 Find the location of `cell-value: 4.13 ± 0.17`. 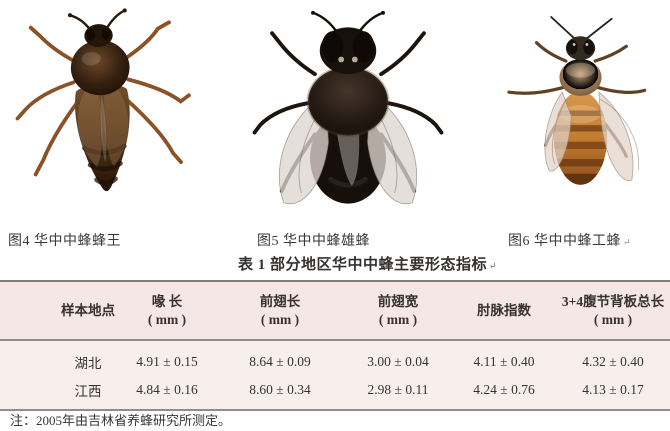

cell-value: 4.13 ± 0.17 is located at coordinates (613, 389).